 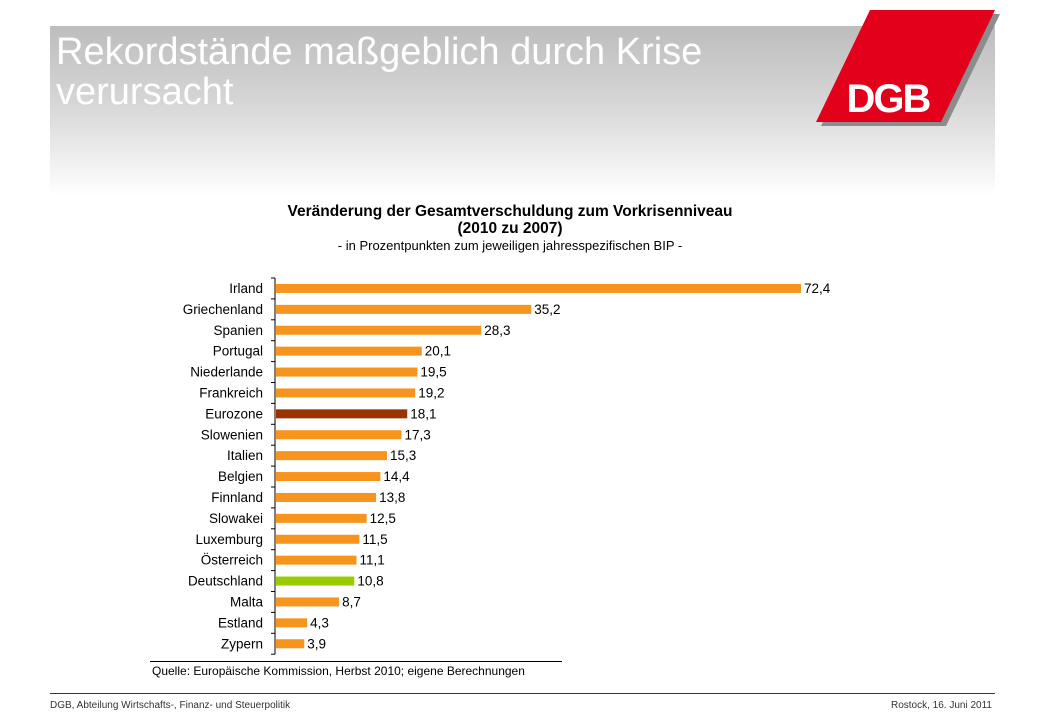 I want to click on logo-parallelogram, so click(x=905, y=66).